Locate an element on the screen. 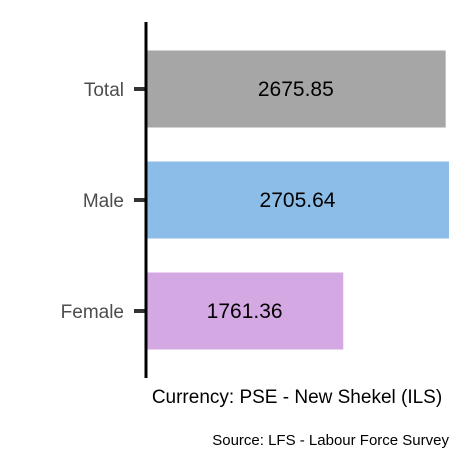 Image resolution: width=472 pixels, height=472 pixels. data-labels: 2675.85 2705.64 1761.36 is located at coordinates (271, 200).